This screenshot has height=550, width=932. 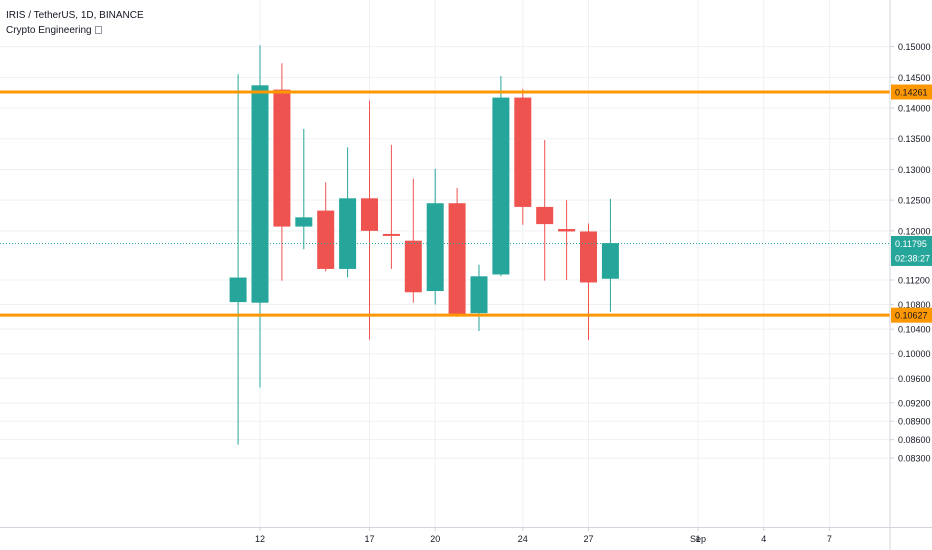 What do you see at coordinates (914, 305) in the screenshot?
I see `price-tick-label: 0.10800` at bounding box center [914, 305].